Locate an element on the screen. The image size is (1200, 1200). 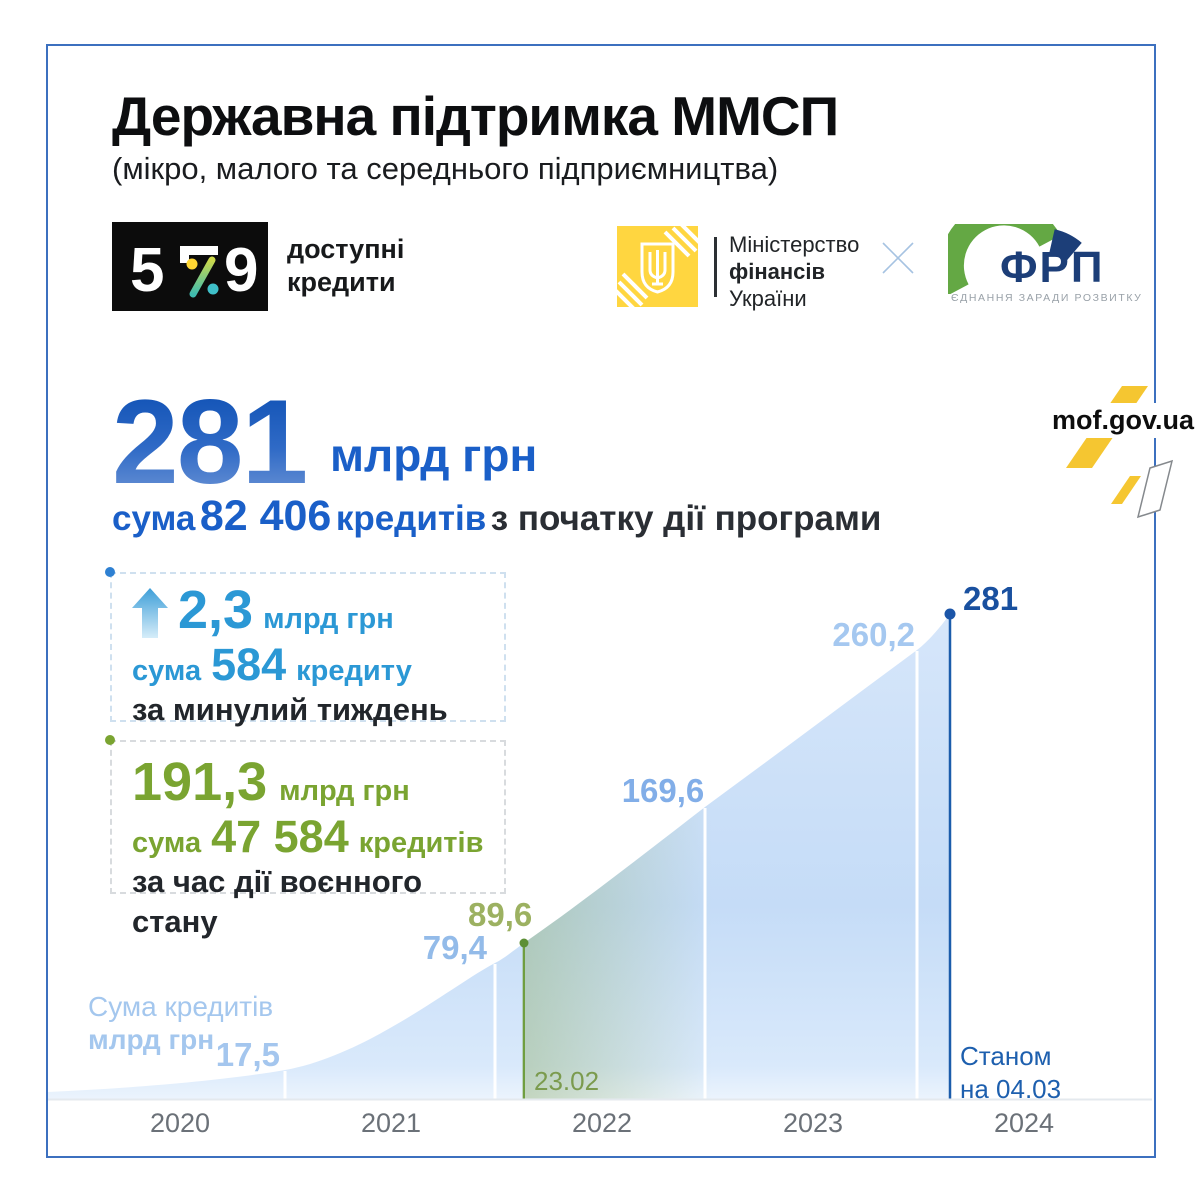
headline-unit: млрд грн is located at coordinates (434, 455).